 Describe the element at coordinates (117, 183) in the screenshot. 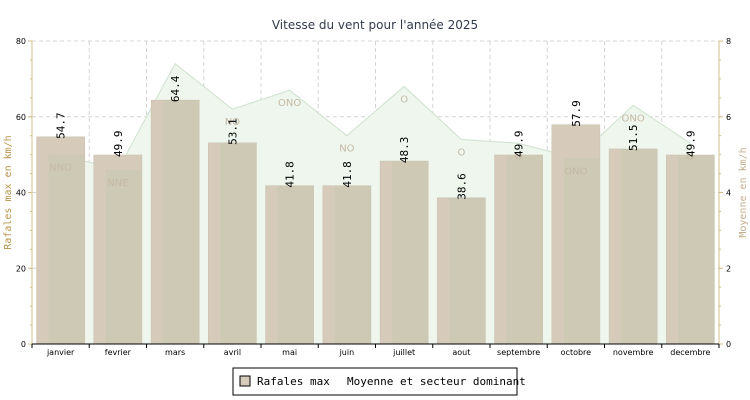

I see `direction-label-fevrier: NNE` at that location.